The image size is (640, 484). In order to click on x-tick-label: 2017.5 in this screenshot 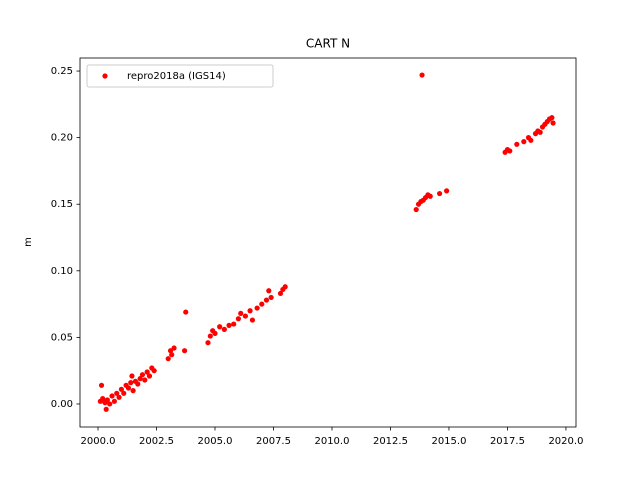, I will do `click(507, 441)`.